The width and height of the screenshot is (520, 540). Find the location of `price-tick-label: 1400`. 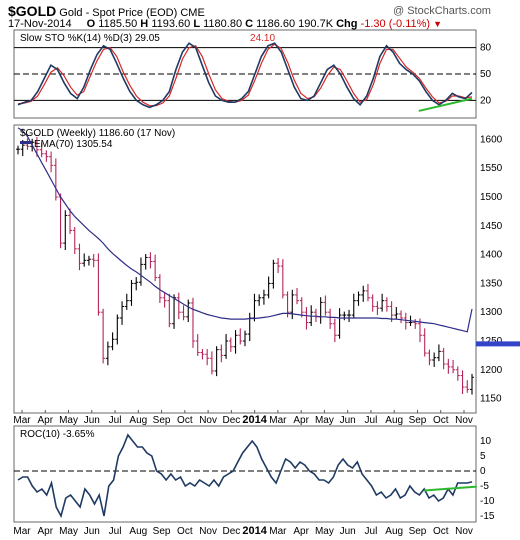

price-tick-label: 1400 is located at coordinates (491, 255).